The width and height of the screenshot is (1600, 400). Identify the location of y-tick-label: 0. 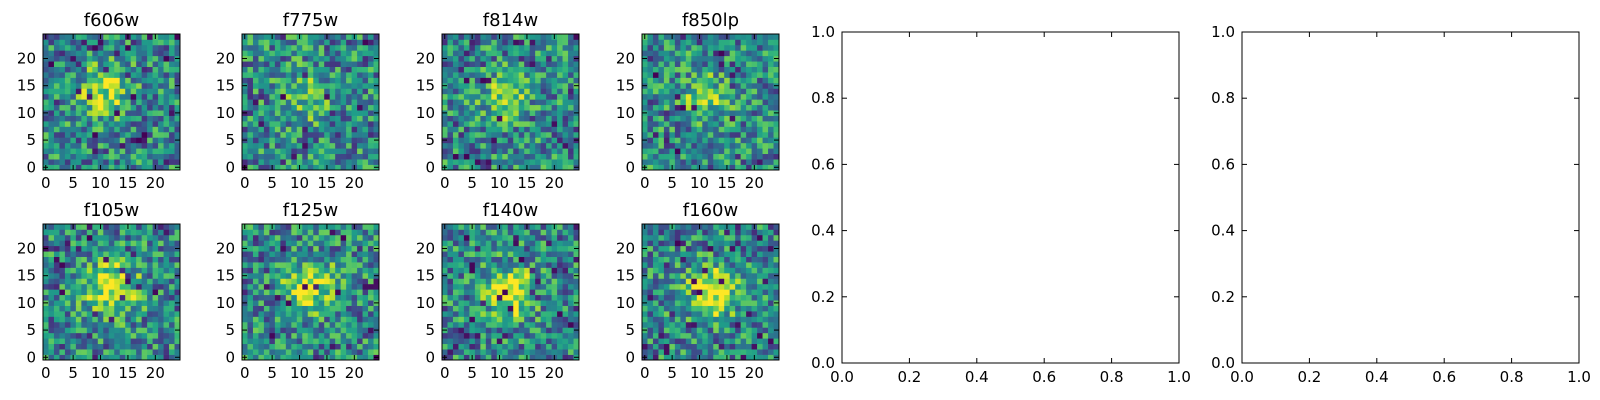
(430, 357).